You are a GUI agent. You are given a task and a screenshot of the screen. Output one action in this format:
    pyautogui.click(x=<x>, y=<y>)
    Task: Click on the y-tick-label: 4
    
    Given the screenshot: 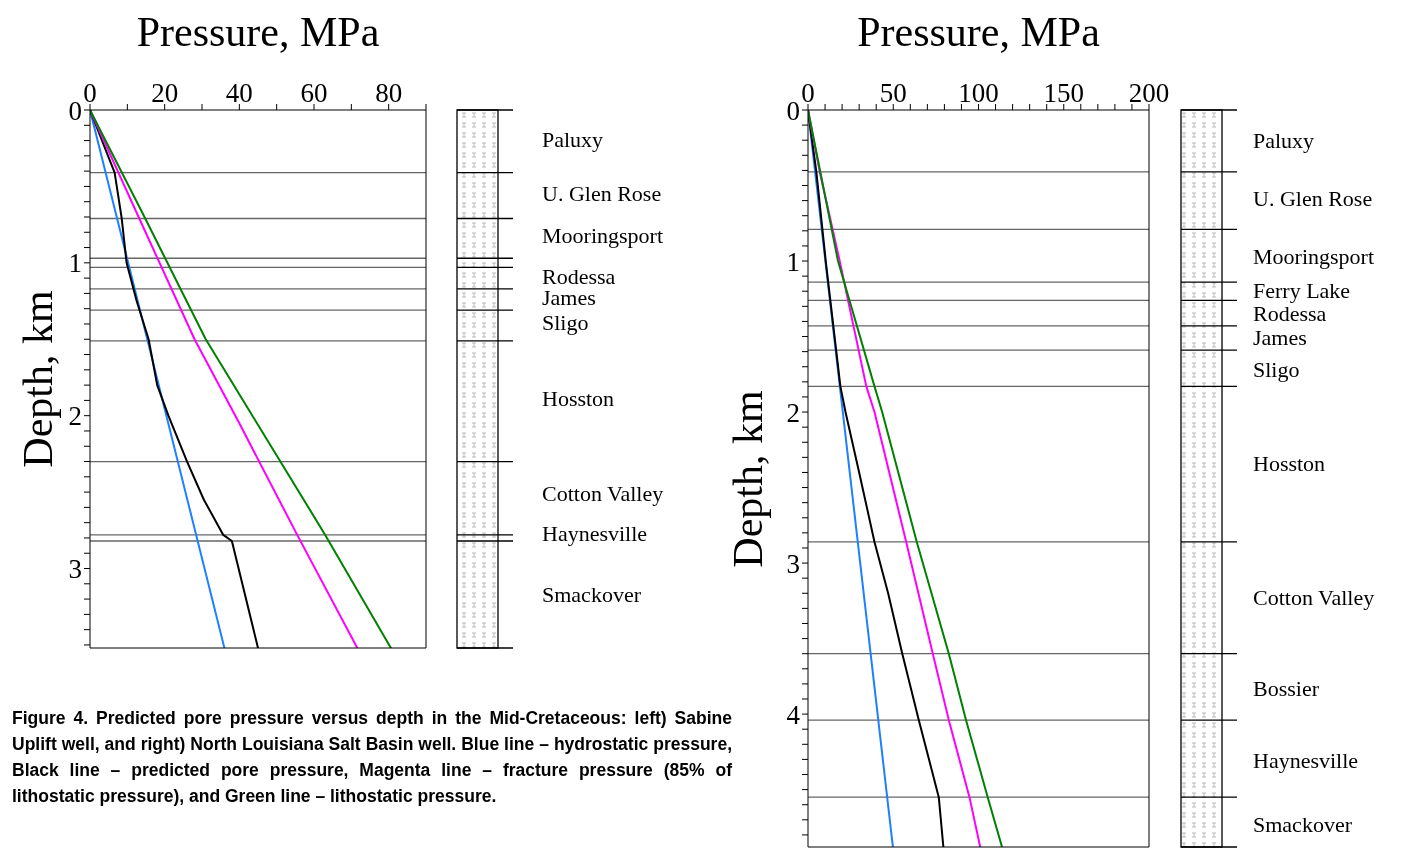 What is the action you would take?
    pyautogui.click(x=793, y=714)
    